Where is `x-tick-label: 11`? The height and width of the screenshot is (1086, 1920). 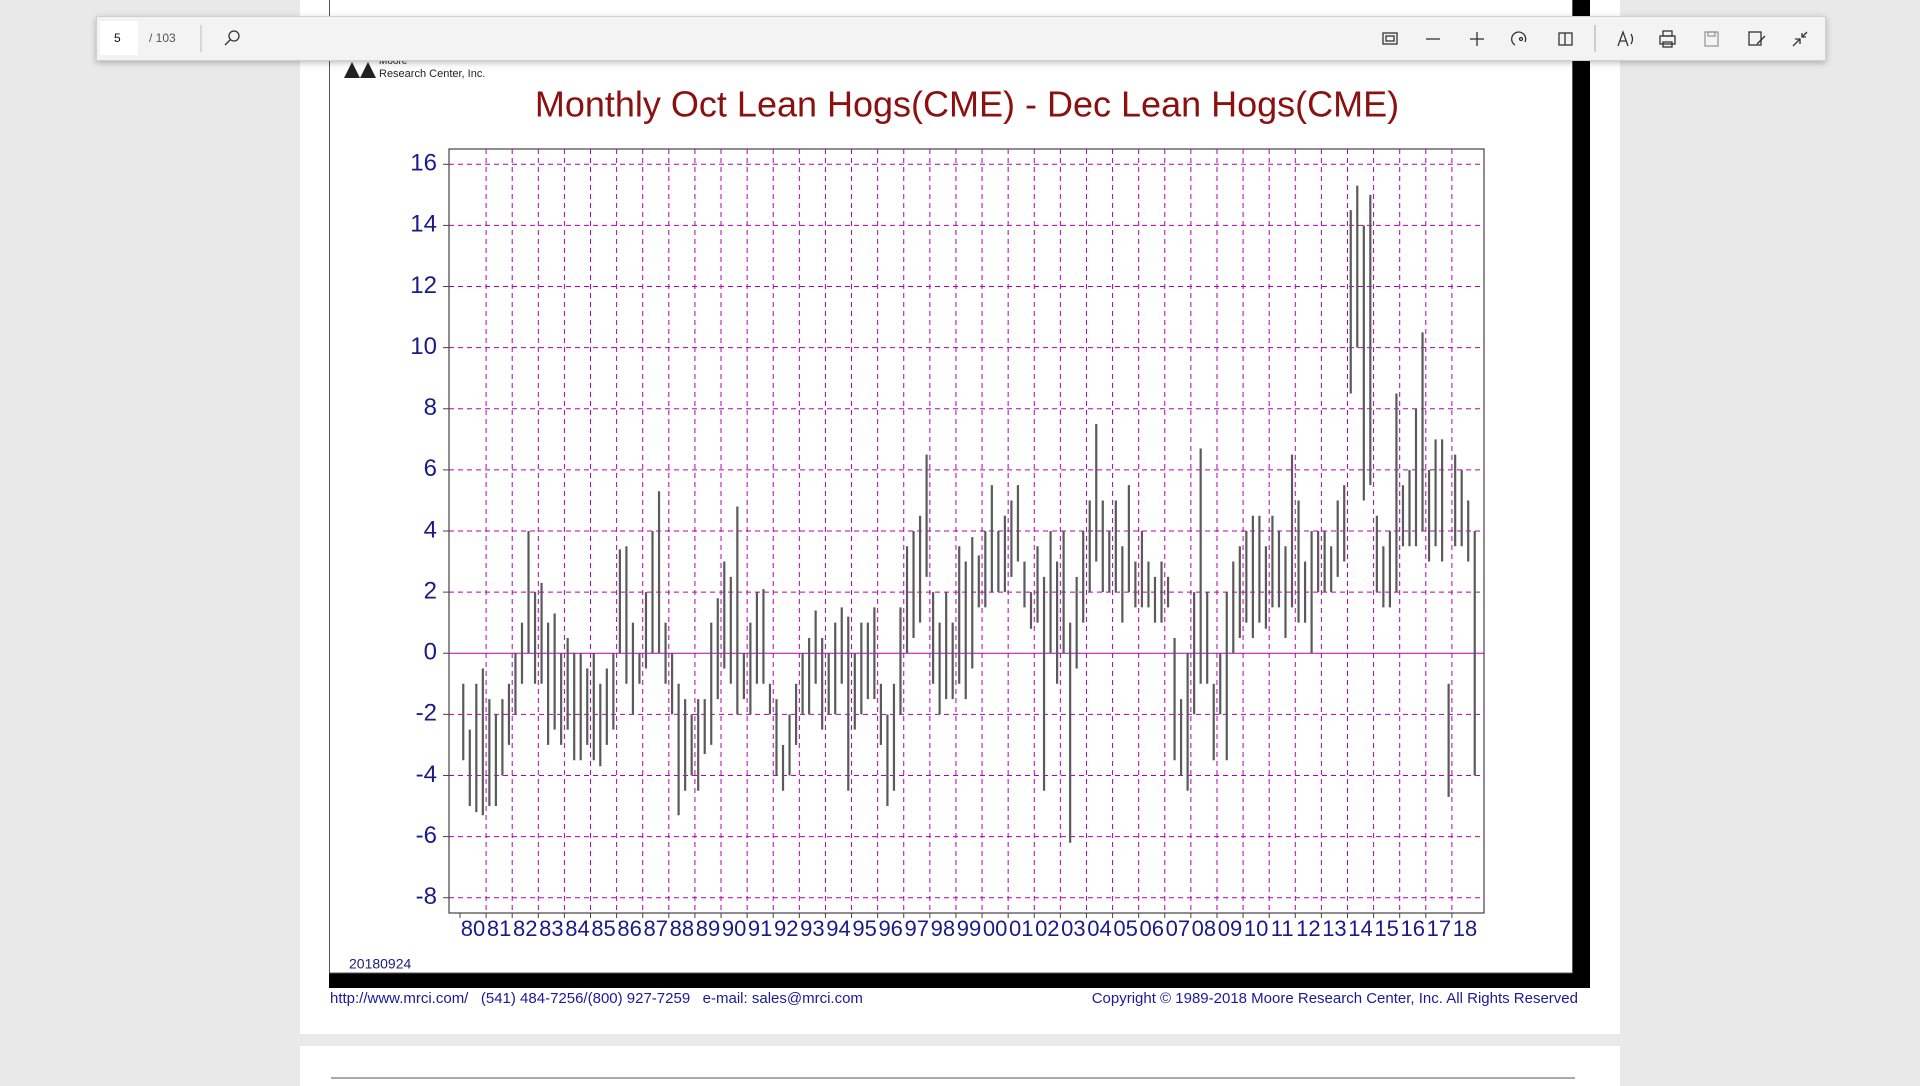
x-tick-label: 11 is located at coordinates (1282, 928).